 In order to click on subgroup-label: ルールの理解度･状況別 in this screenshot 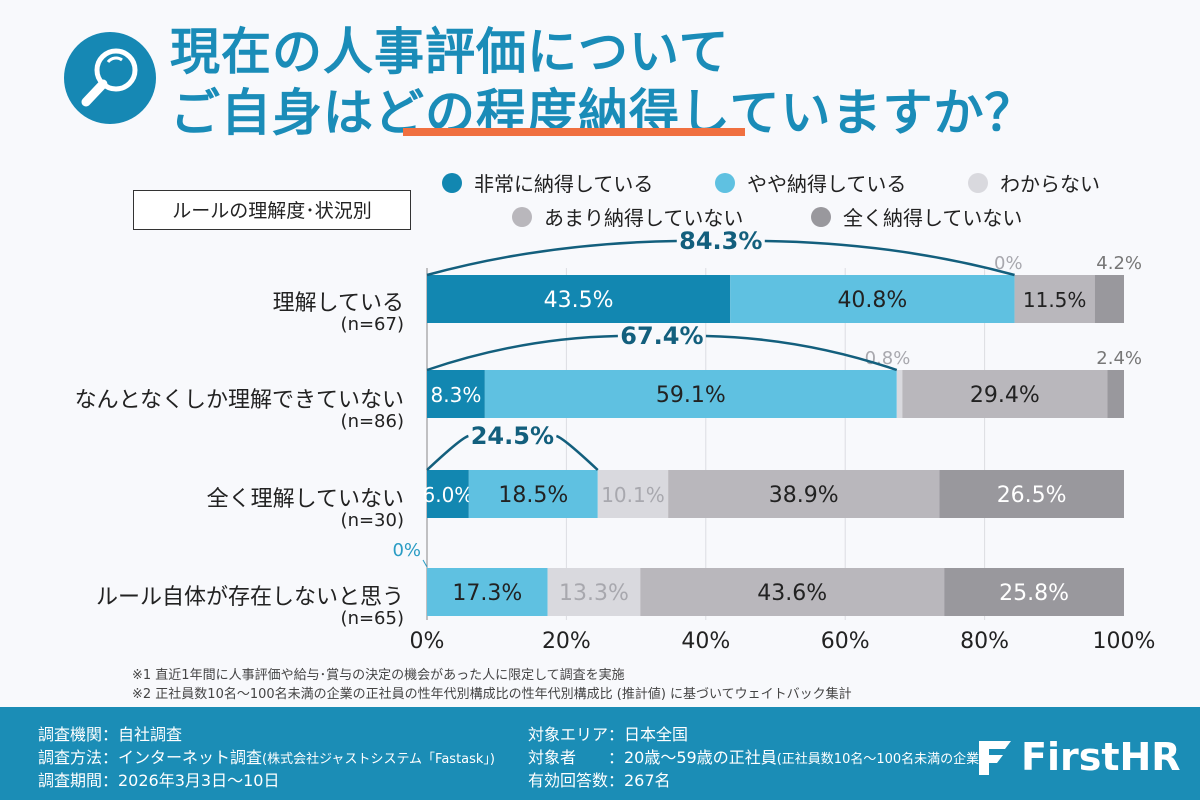, I will do `click(272, 210)`.